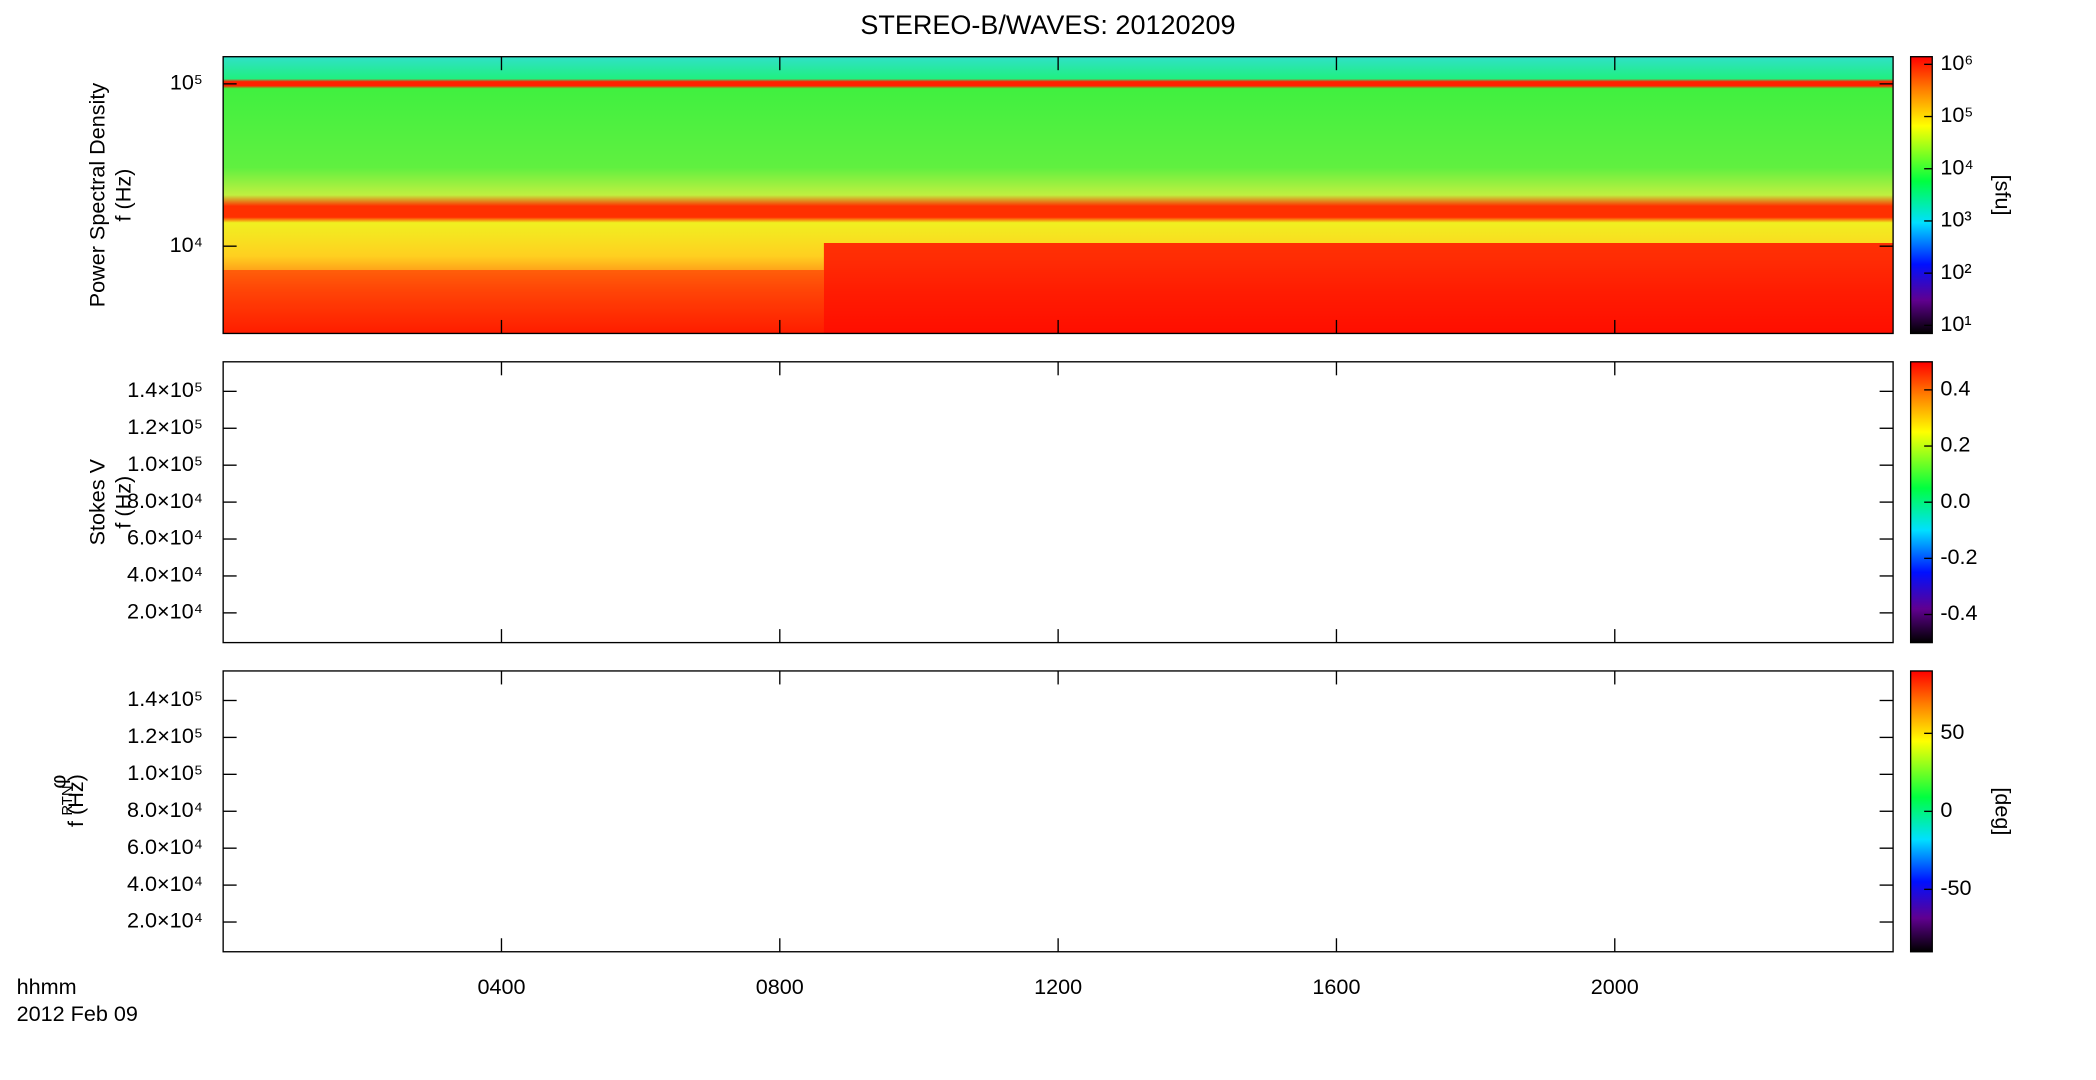 Image resolution: width=2096 pixels, height=1080 pixels. Describe the element at coordinates (58, 782) in the screenshot. I see `y-axis-label: φ` at that location.